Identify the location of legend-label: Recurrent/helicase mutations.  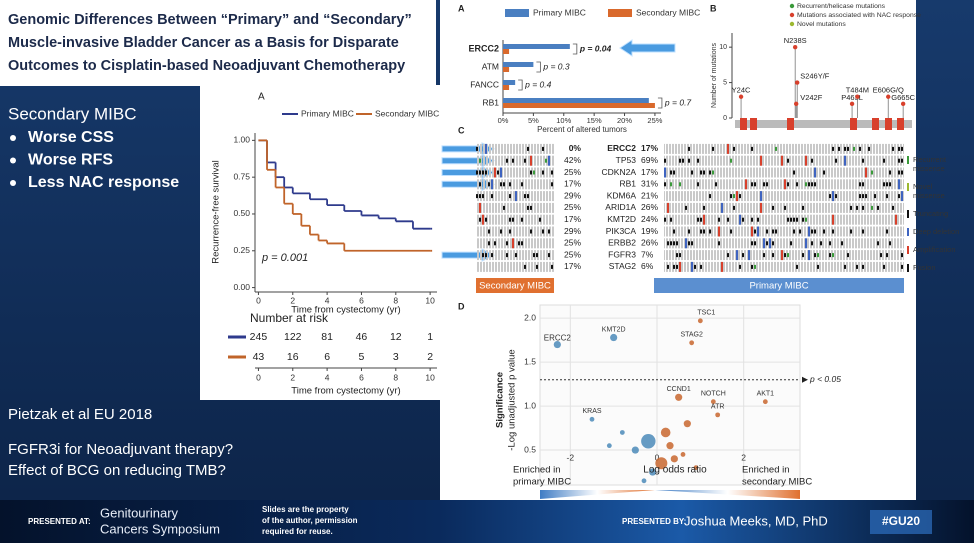
(841, 6).